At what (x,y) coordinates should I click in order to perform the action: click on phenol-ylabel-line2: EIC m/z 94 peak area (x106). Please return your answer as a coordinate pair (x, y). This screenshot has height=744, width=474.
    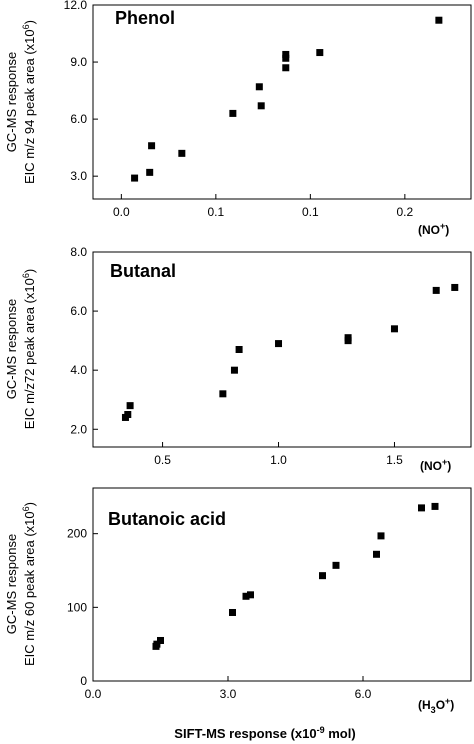
    Looking at the image, I should click on (29, 102).